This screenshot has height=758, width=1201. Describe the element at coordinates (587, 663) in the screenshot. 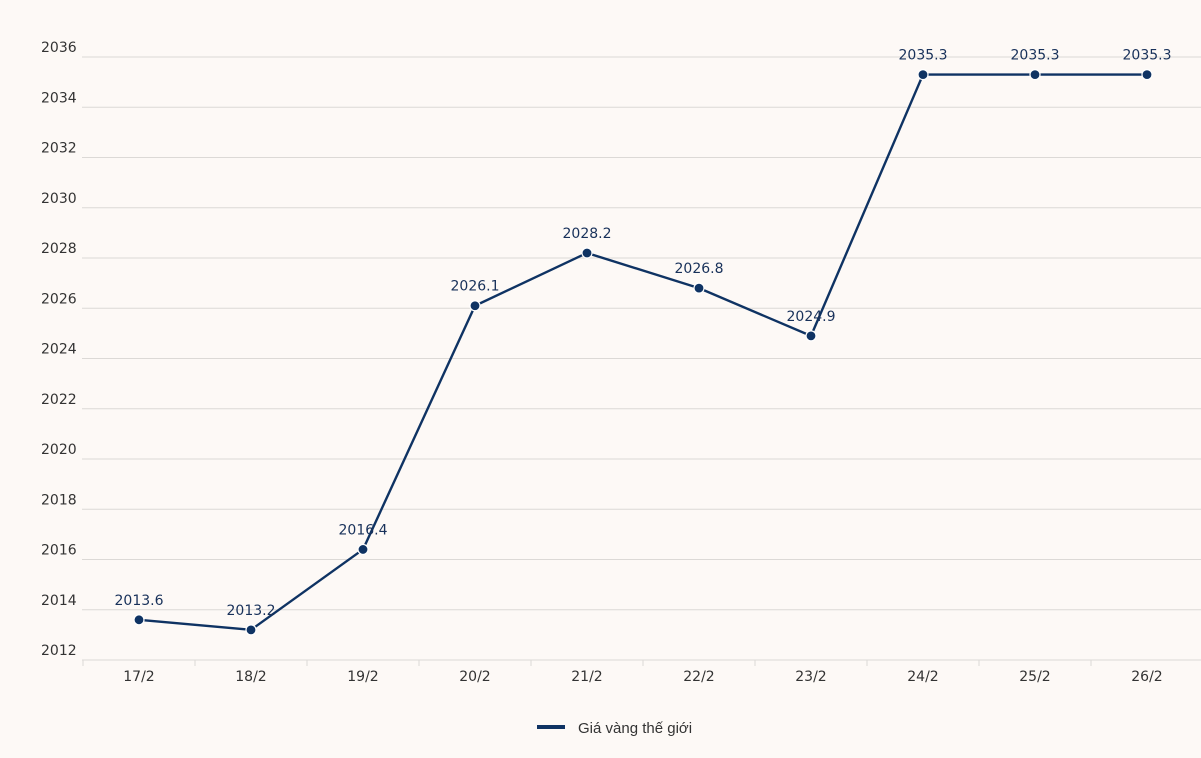

I see `x-axis-tick-marks` at that location.